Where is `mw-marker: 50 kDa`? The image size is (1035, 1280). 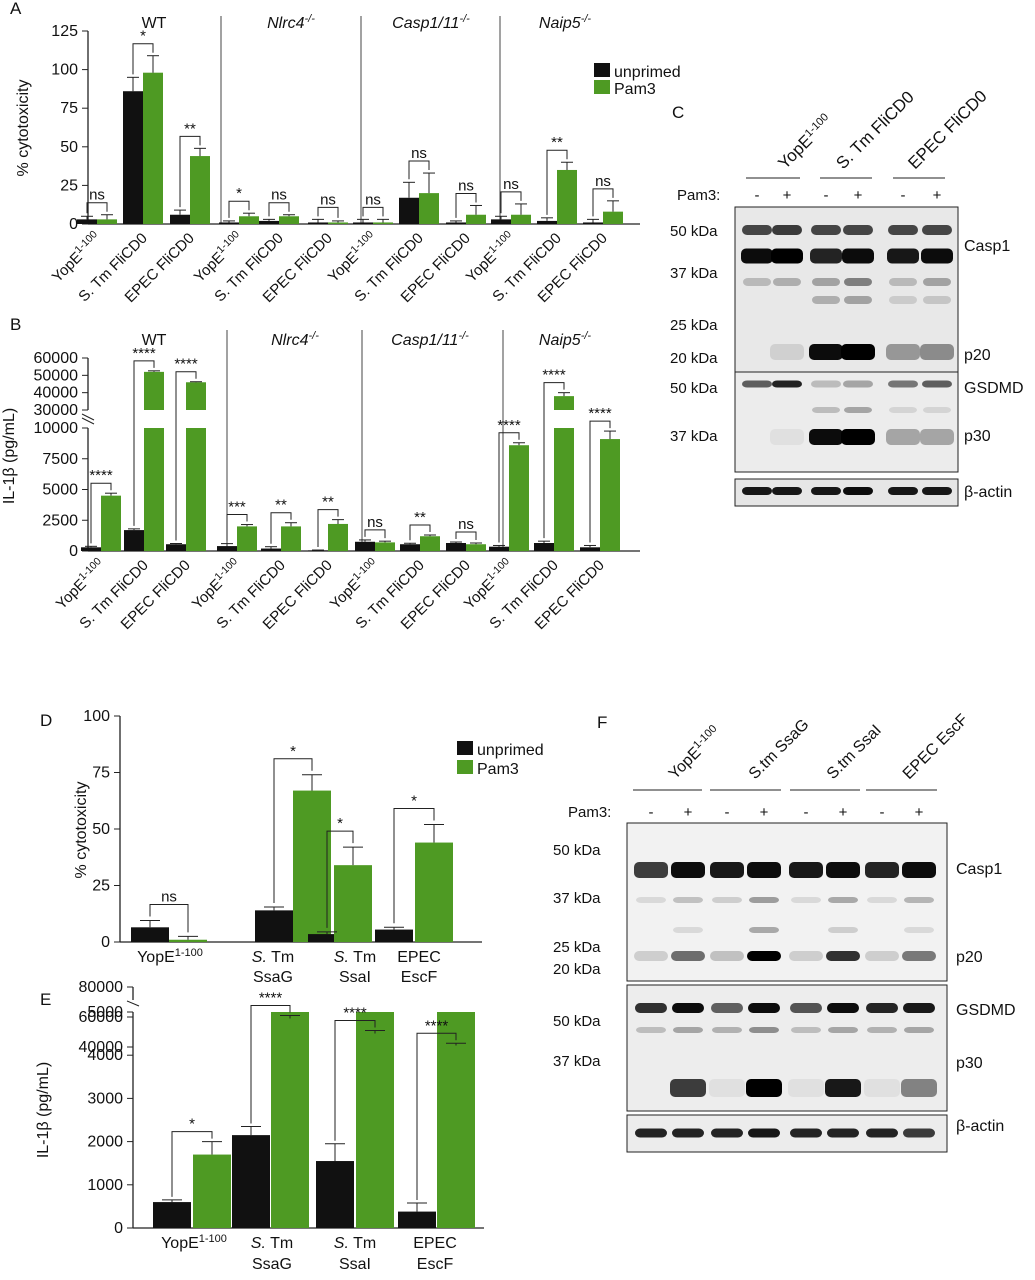 mw-marker: 50 kDa is located at coordinates (577, 850).